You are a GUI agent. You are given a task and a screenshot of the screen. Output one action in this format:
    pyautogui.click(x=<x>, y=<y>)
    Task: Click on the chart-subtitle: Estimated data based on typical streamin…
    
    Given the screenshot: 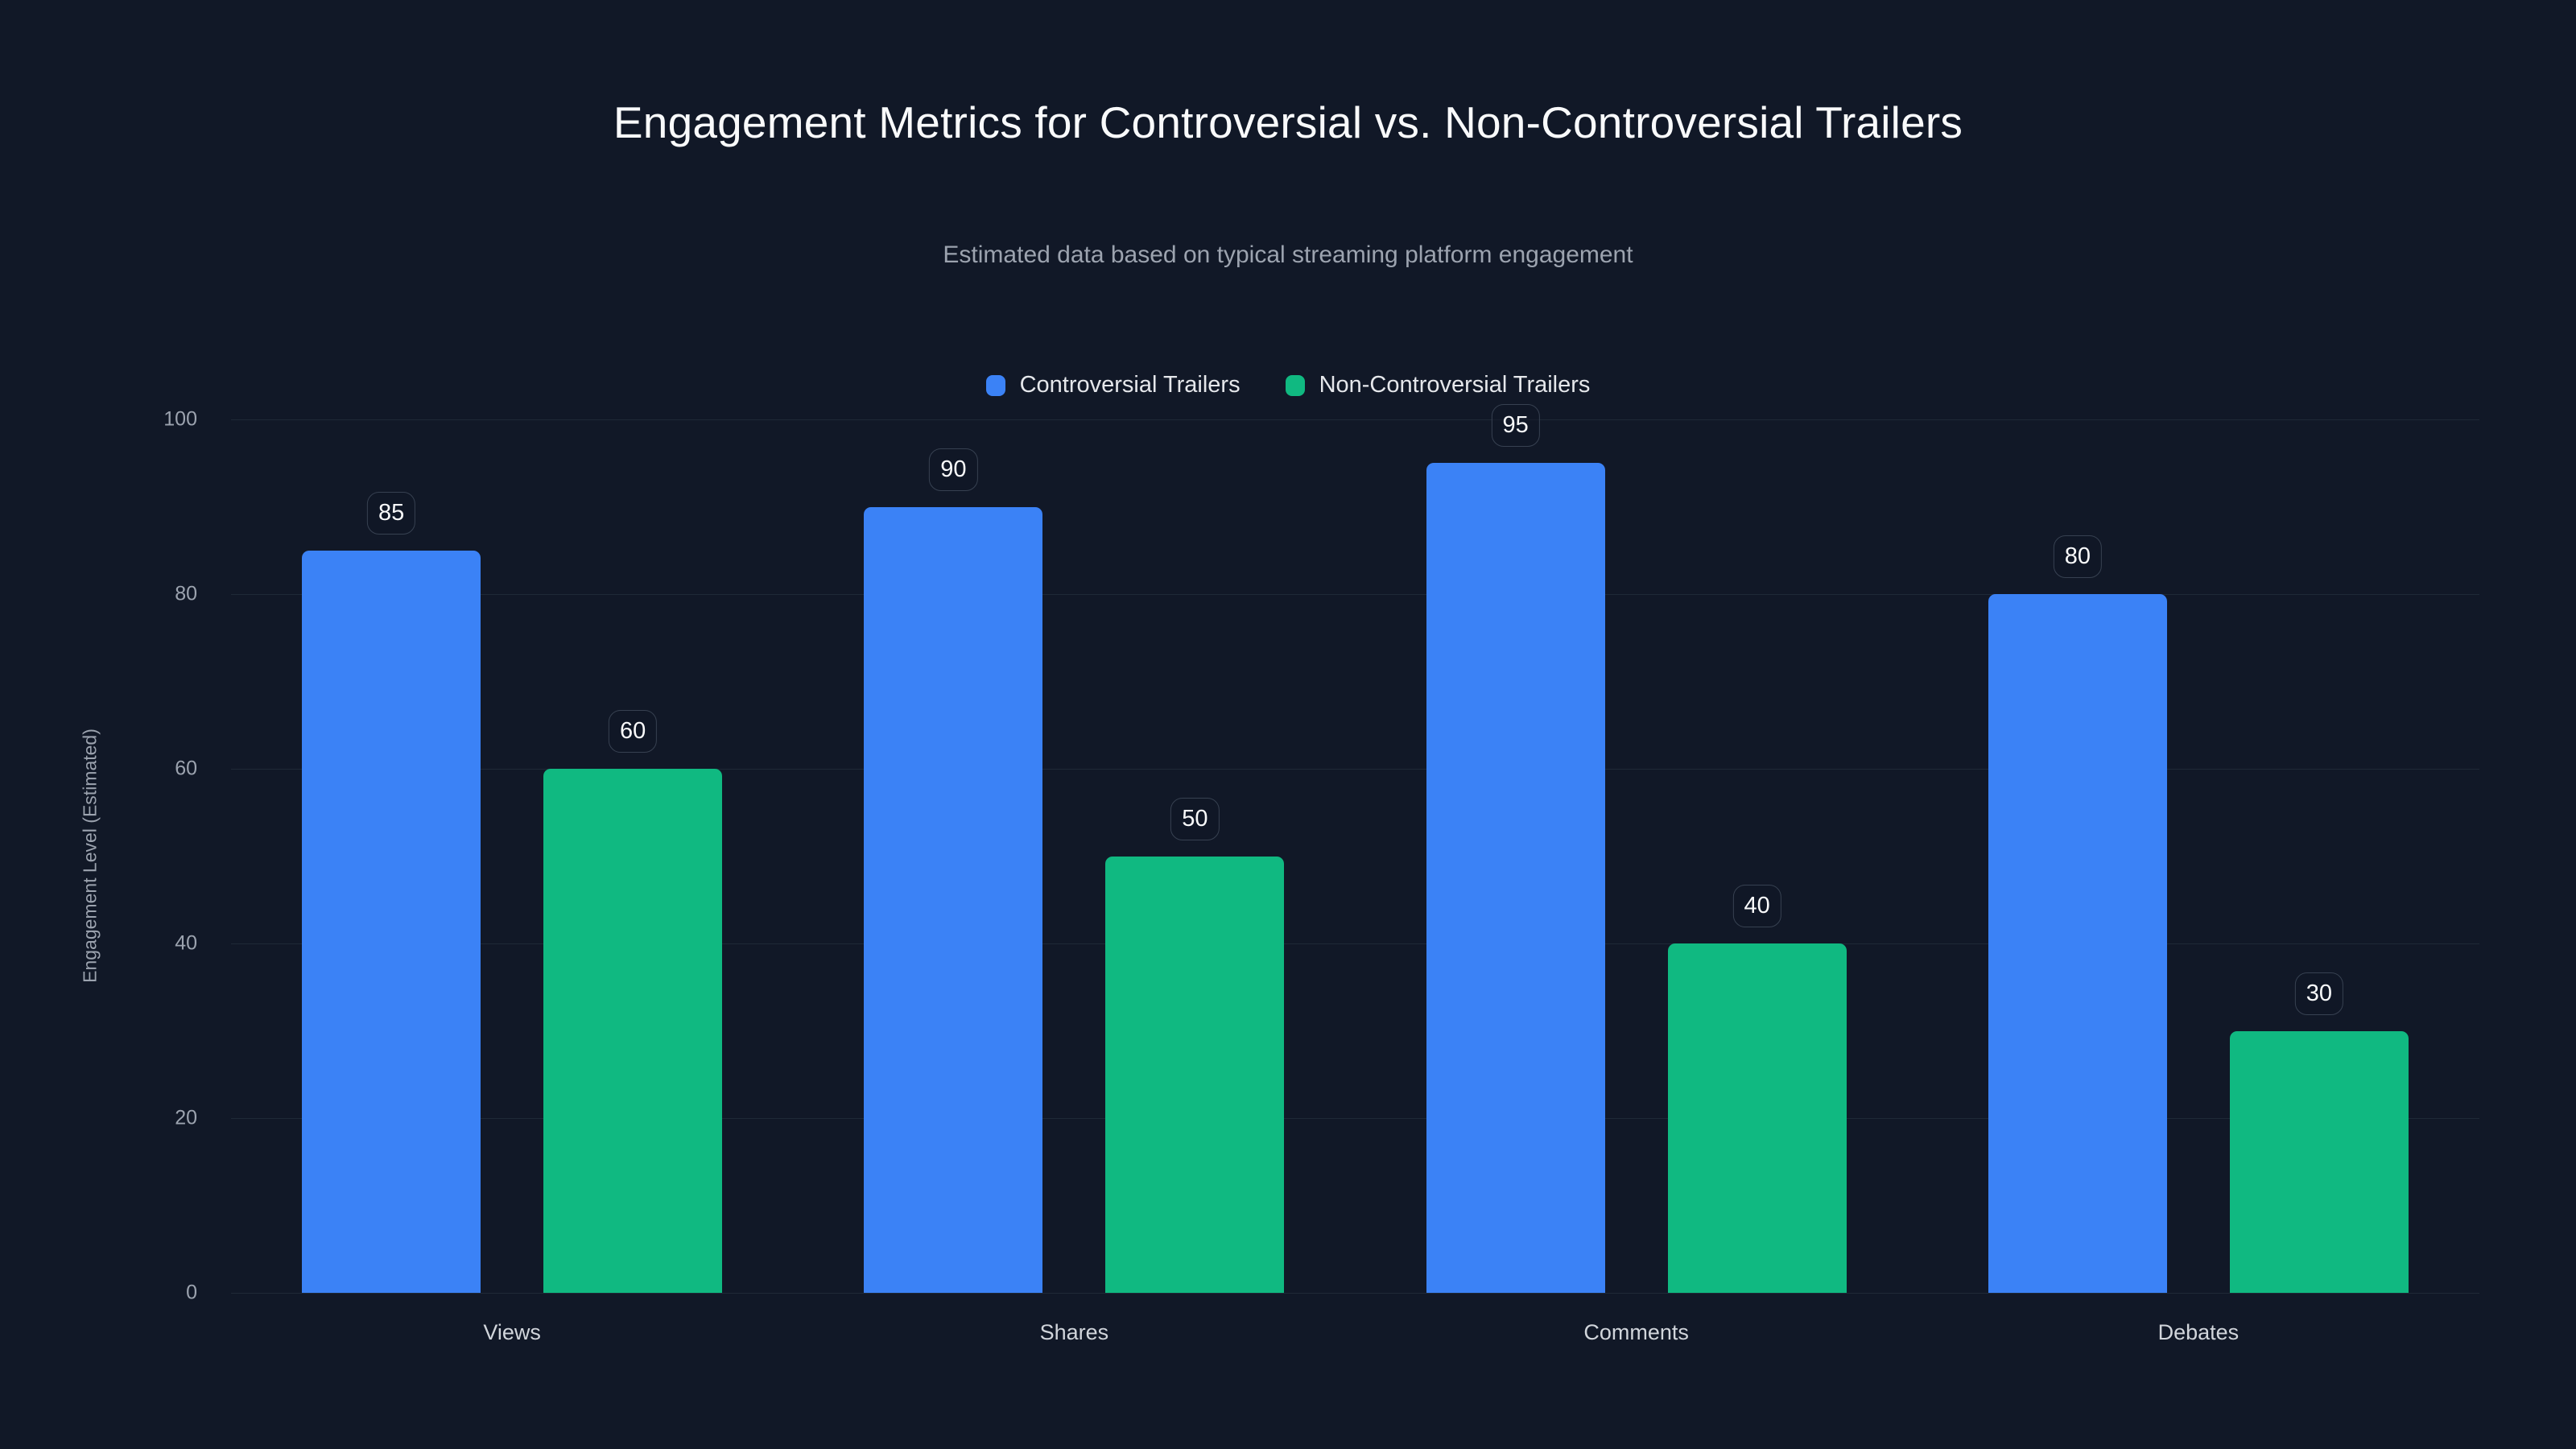 What is the action you would take?
    pyautogui.click(x=1288, y=255)
    